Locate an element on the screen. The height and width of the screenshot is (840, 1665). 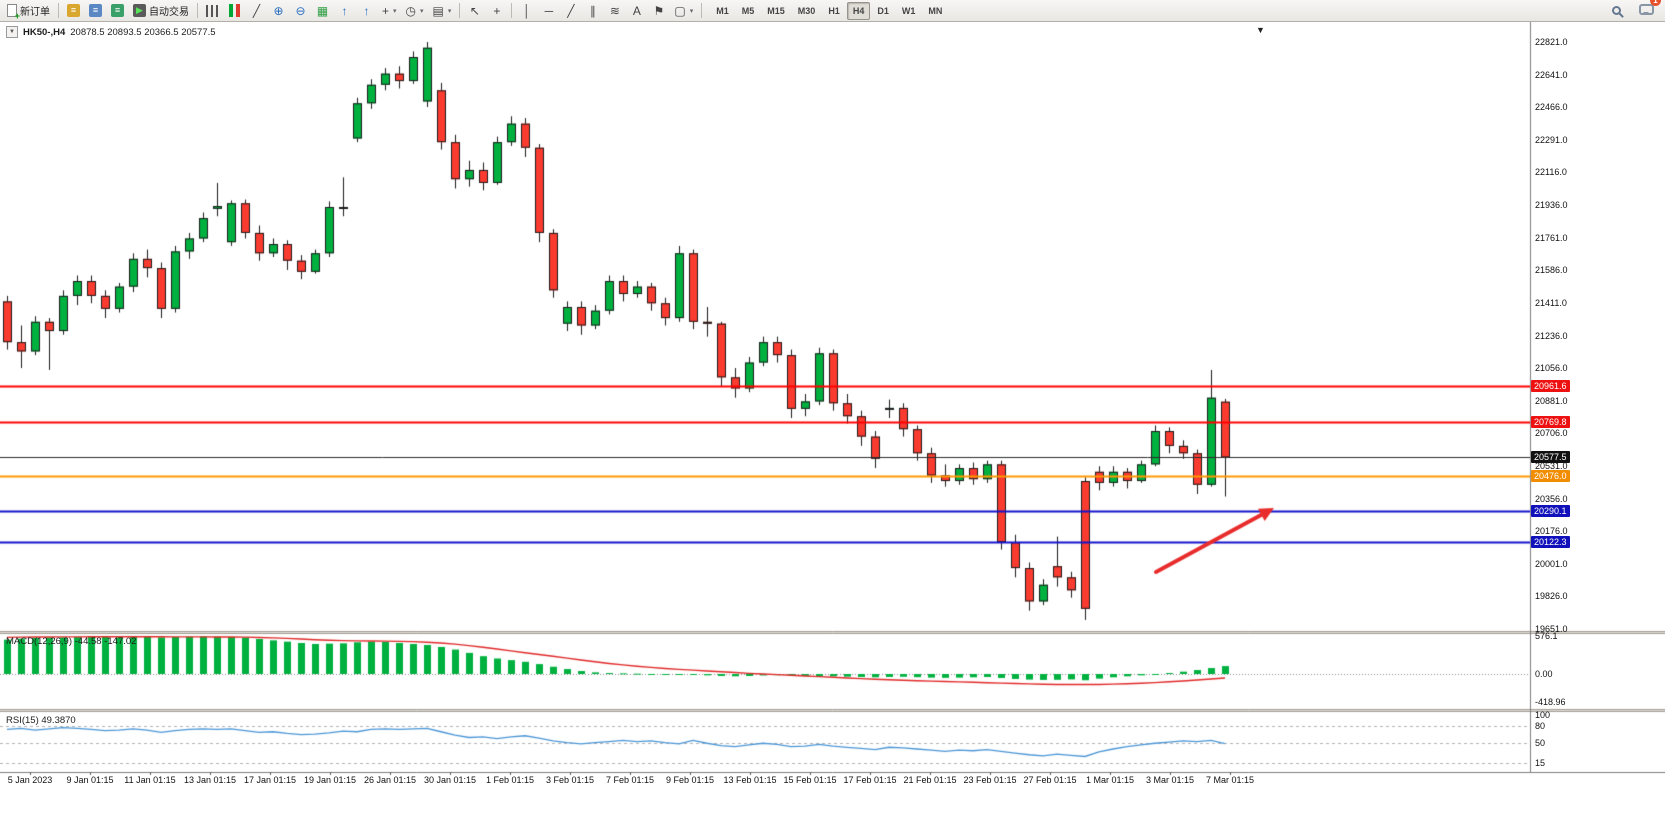
navigator-icon: ≡ is located at coordinates (117, 10).